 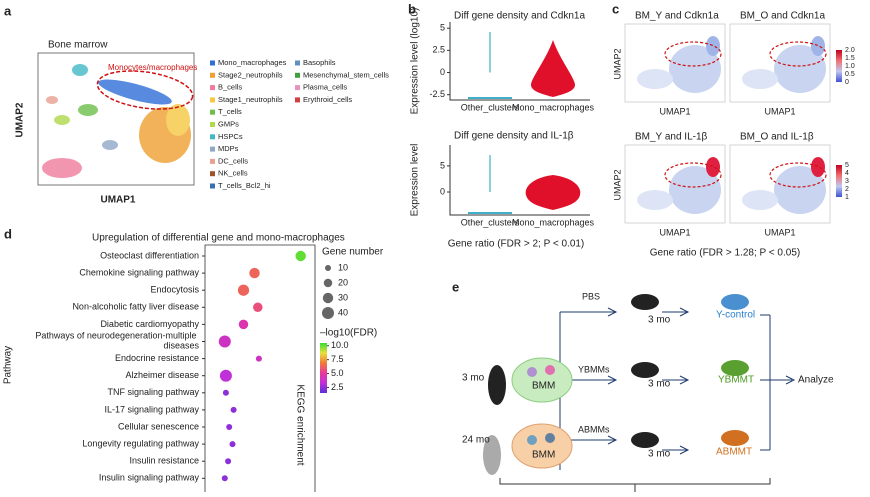 I want to click on y-axis-label: Expression level, so click(x=415, y=180).